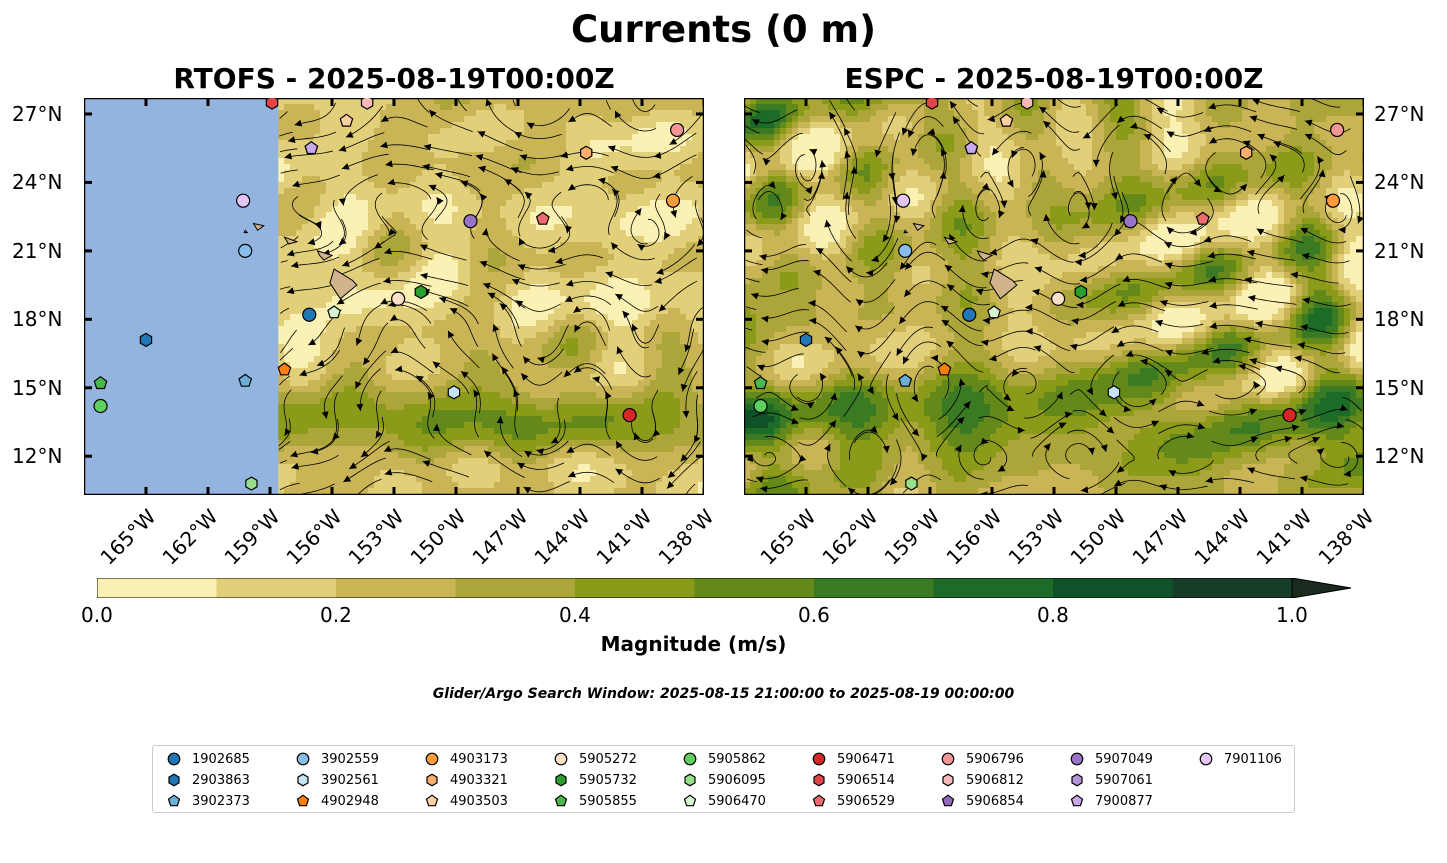 This screenshot has height=863, width=1447. I want to click on lon-tick-label: 156°W, so click(974, 537).